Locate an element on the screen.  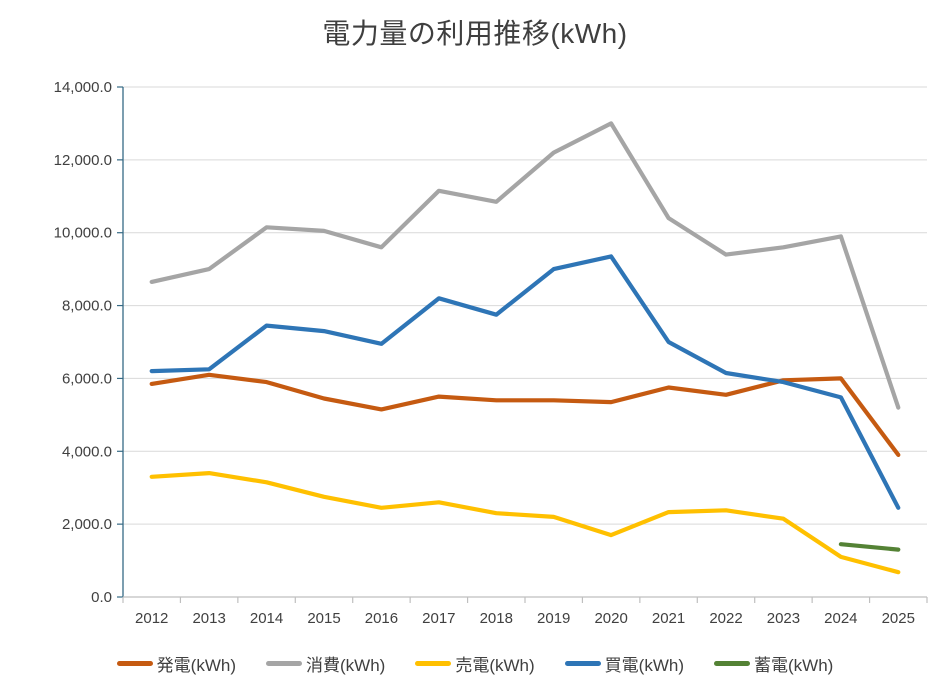
legend-label: 消費(kWh) is located at coordinates (346, 665).